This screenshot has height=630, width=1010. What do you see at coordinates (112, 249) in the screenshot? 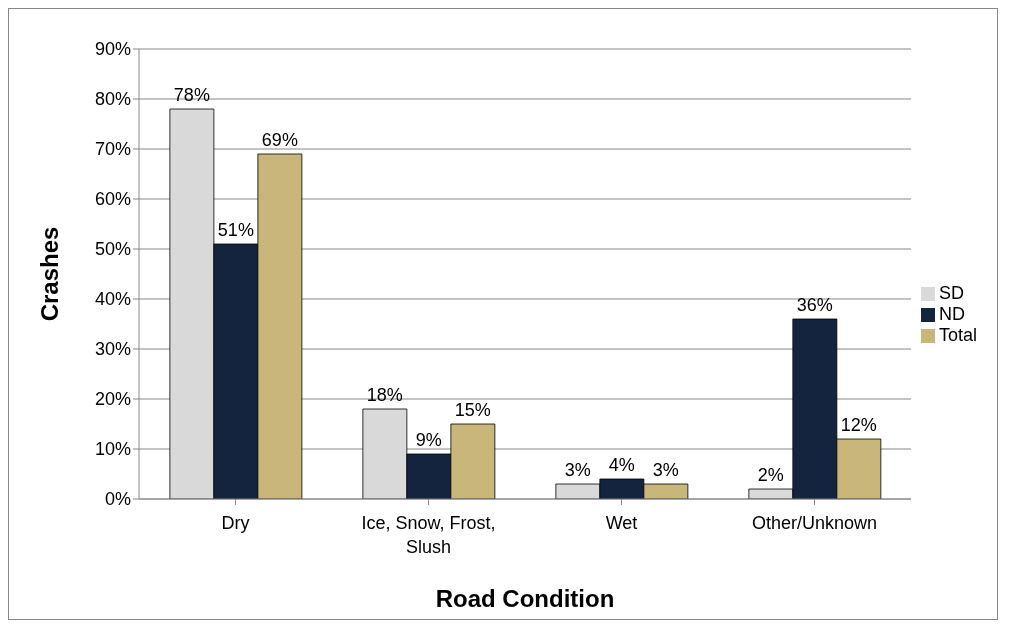
I see `y-tick-label: 50%` at bounding box center [112, 249].